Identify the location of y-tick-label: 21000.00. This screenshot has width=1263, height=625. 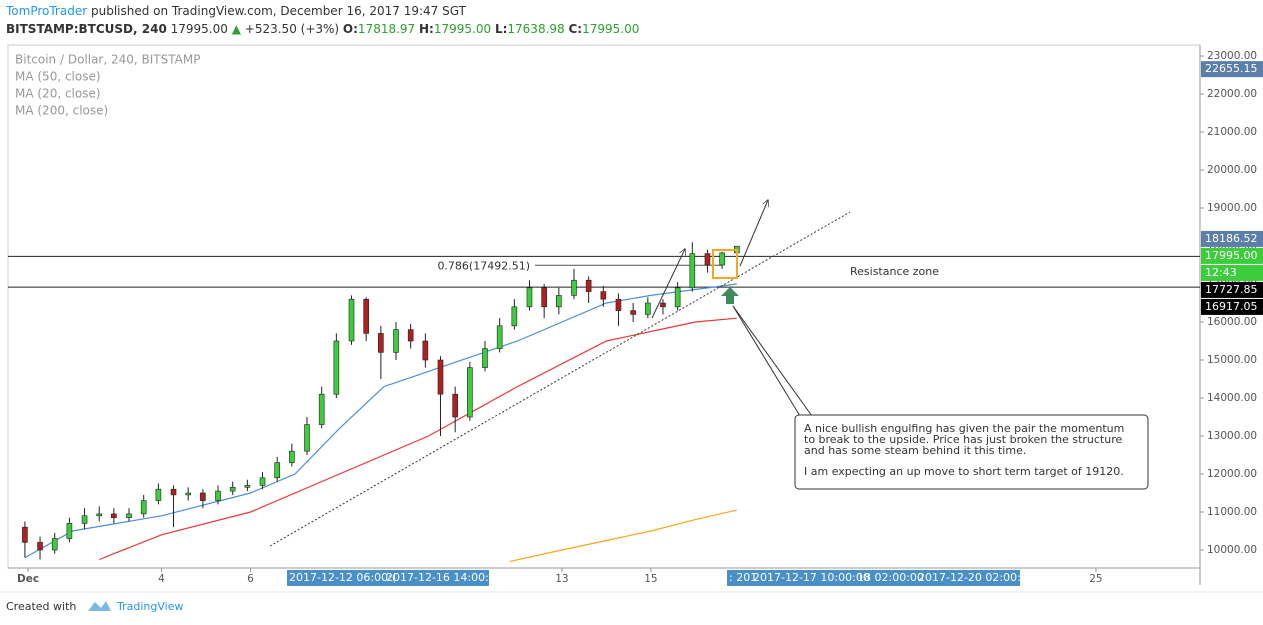
(1232, 132).